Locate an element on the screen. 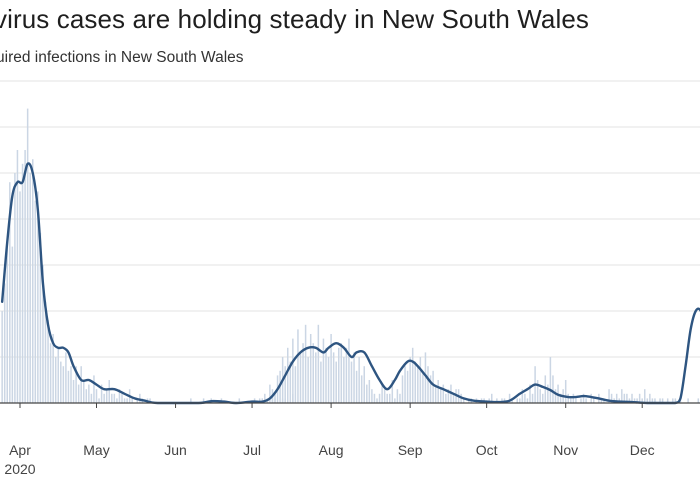 The image size is (700, 500). x-tick-label: Aug is located at coordinates (331, 450).